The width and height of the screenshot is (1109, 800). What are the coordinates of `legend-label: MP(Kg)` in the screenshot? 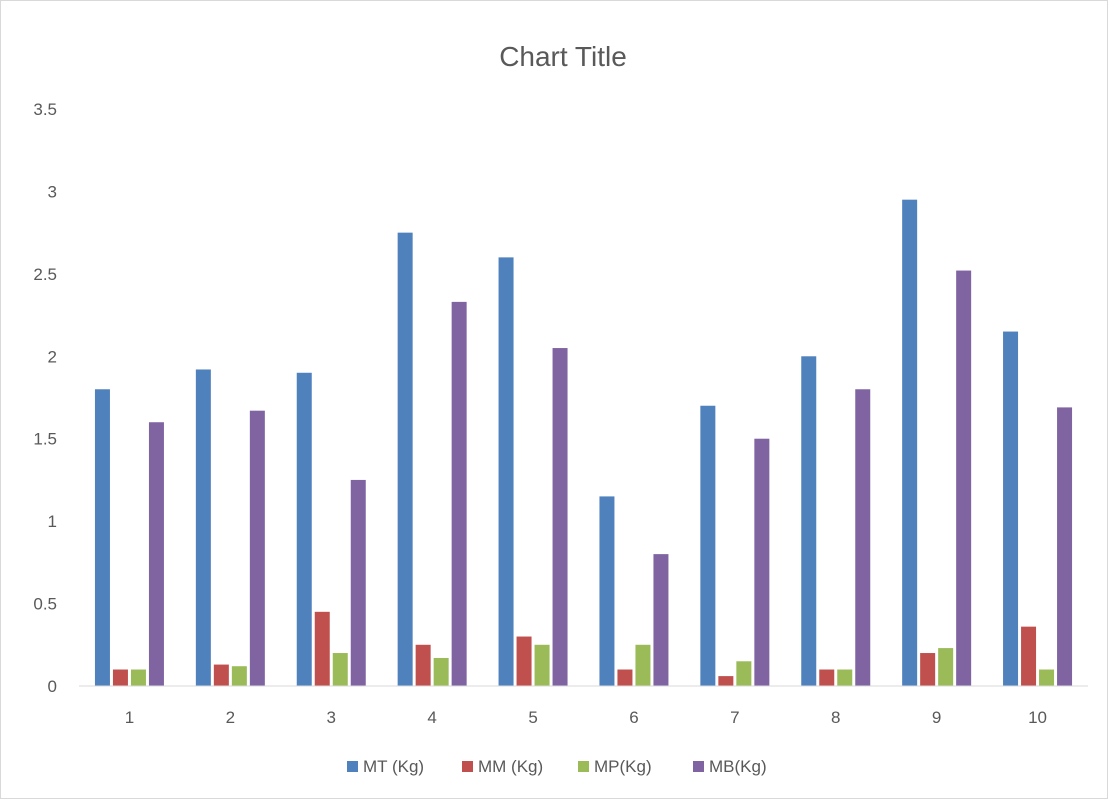 It's located at (623, 766).